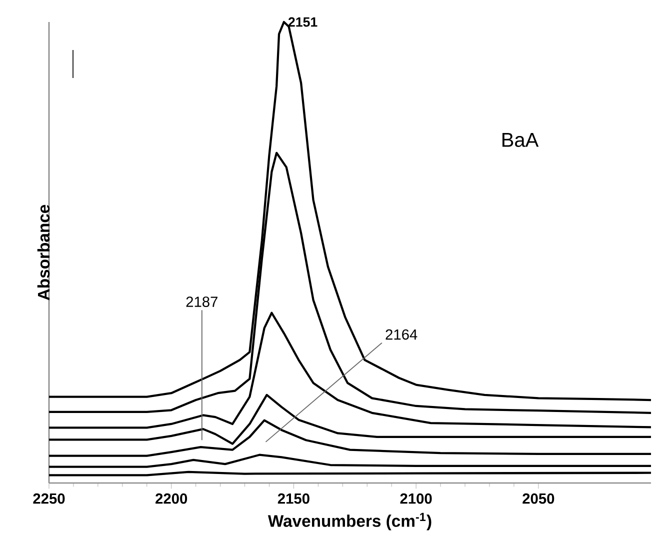  What do you see at coordinates (402, 334) in the screenshot?
I see `annotation: 2164` at bounding box center [402, 334].